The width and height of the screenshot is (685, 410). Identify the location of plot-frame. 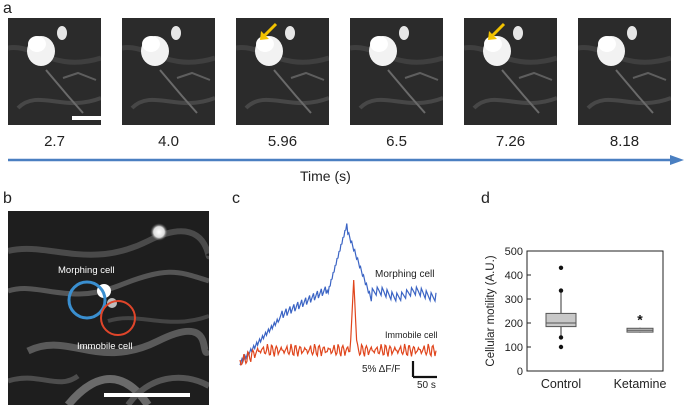
(595, 311).